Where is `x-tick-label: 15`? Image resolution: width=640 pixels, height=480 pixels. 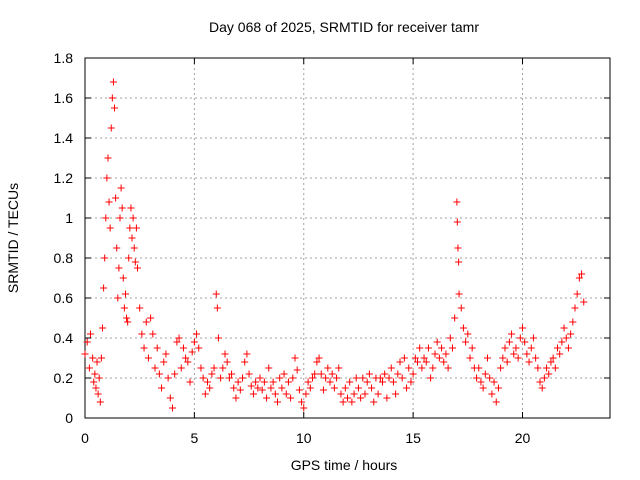
x-tick-label: 15 is located at coordinates (413, 438).